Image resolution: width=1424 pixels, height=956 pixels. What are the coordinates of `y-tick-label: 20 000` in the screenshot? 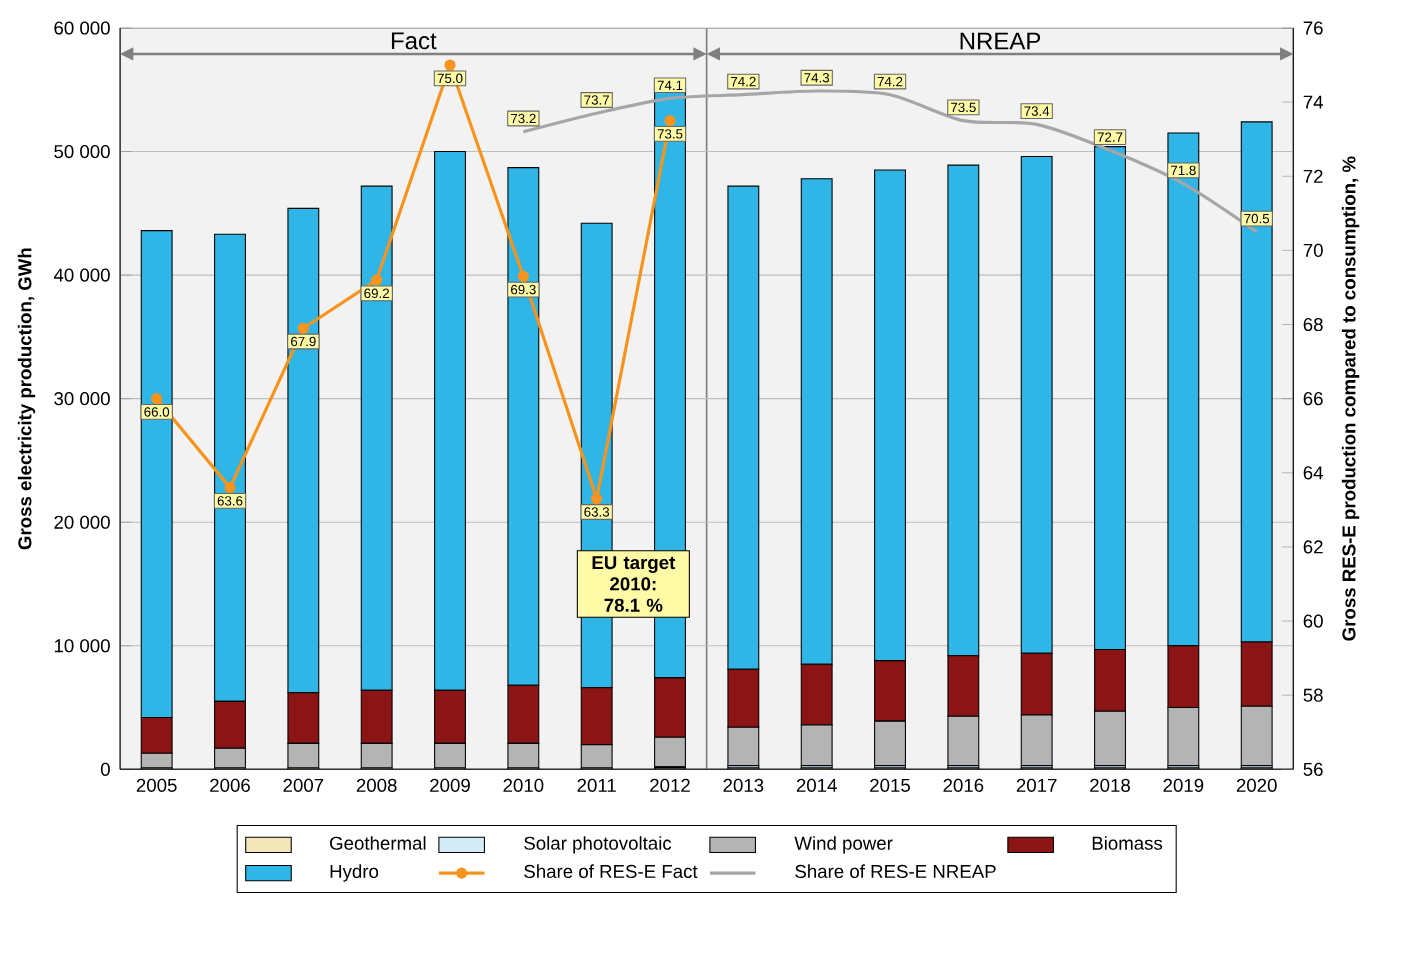 It's located at (82, 522).